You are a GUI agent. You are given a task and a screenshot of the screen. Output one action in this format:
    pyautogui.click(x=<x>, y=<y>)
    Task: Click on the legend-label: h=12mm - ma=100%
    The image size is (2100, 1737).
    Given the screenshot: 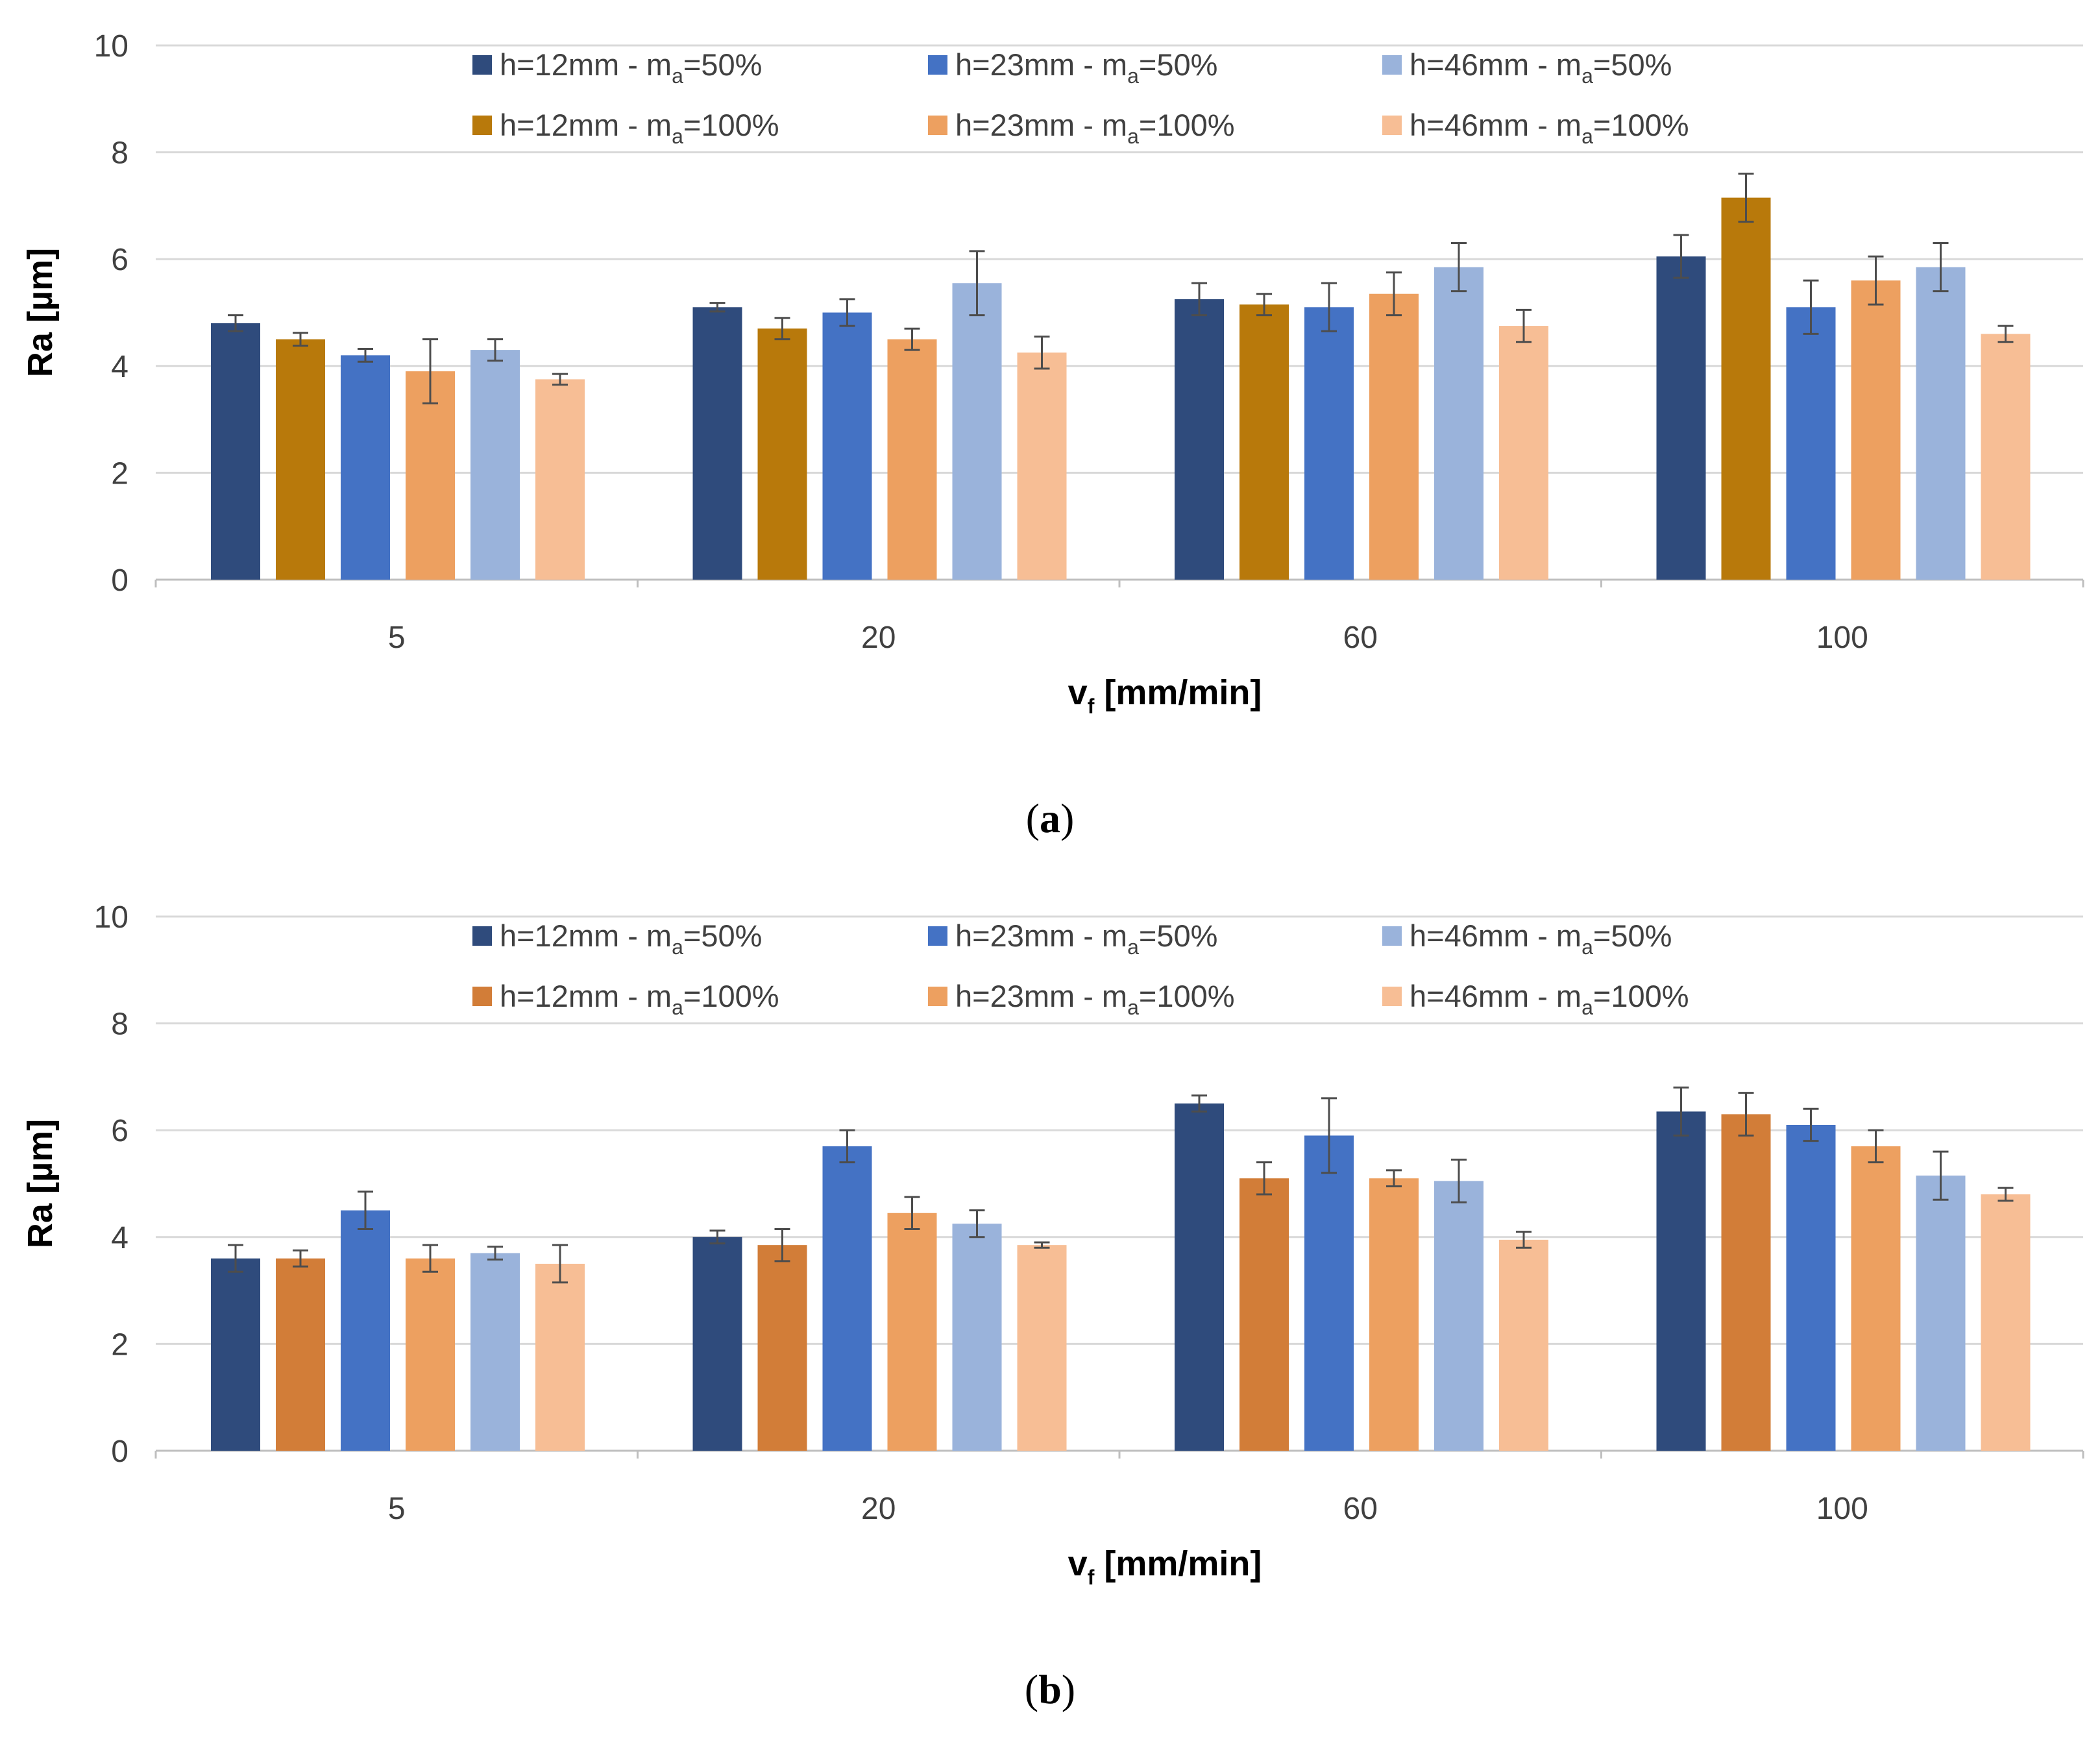 What is the action you would take?
    pyautogui.click(x=639, y=128)
    